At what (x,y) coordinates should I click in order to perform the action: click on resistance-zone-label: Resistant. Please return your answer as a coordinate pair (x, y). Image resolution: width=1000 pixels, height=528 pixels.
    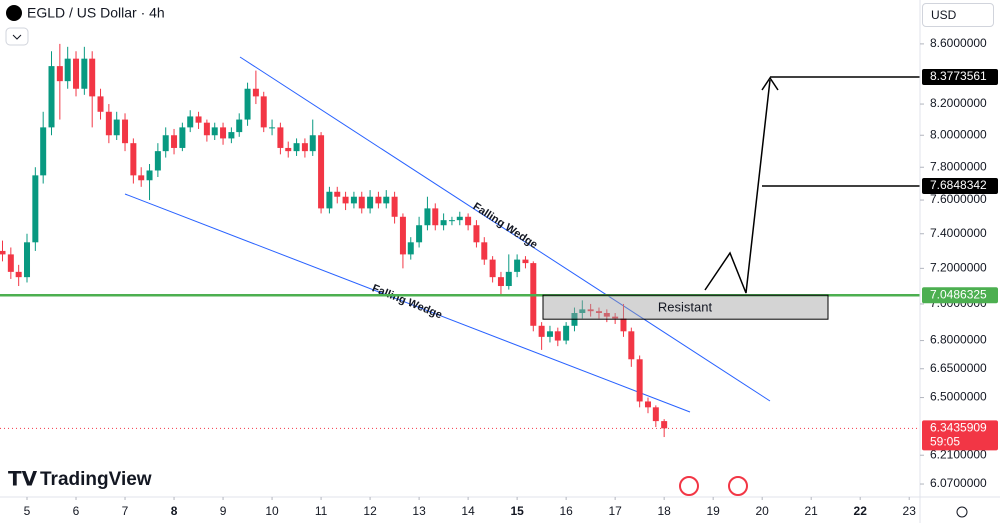
    Looking at the image, I should click on (685, 307).